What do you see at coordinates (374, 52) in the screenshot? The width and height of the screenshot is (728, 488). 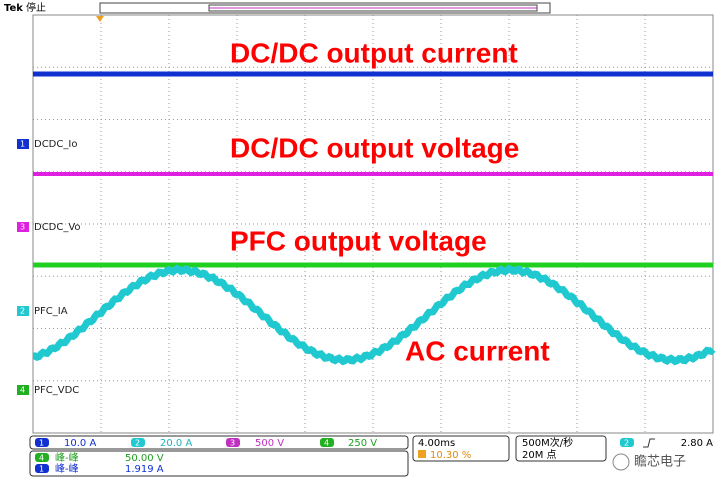 I see `annotation: DC/DC output current` at bounding box center [374, 52].